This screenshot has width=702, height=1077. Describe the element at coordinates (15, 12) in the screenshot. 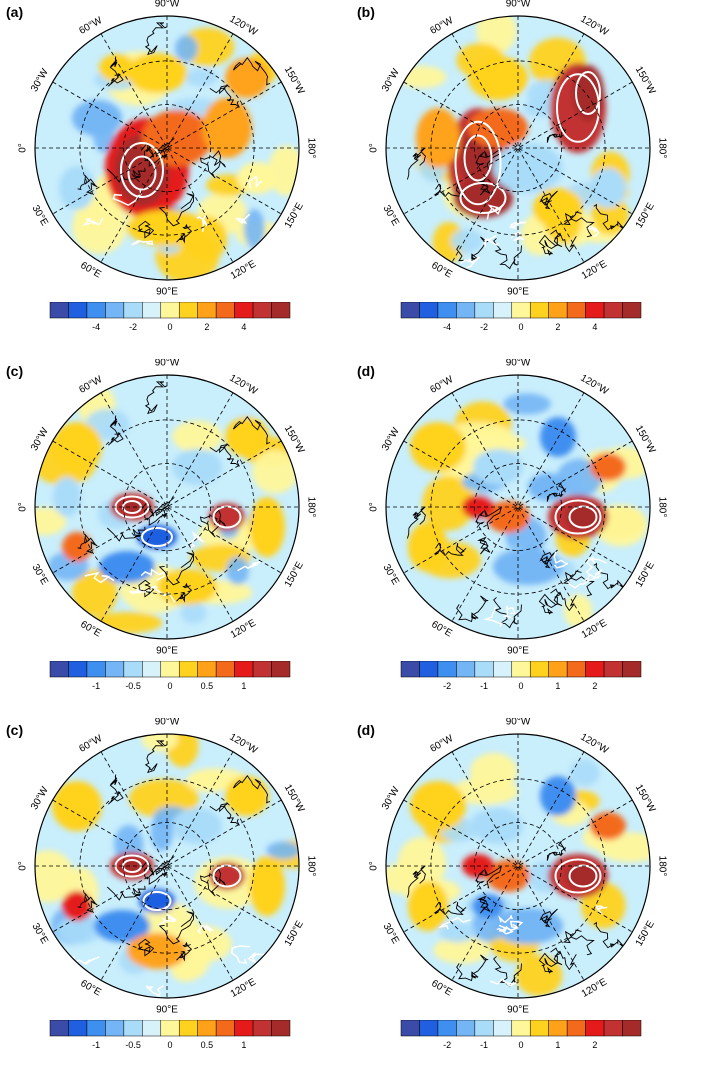

I see `panel-label: (a)` at that location.